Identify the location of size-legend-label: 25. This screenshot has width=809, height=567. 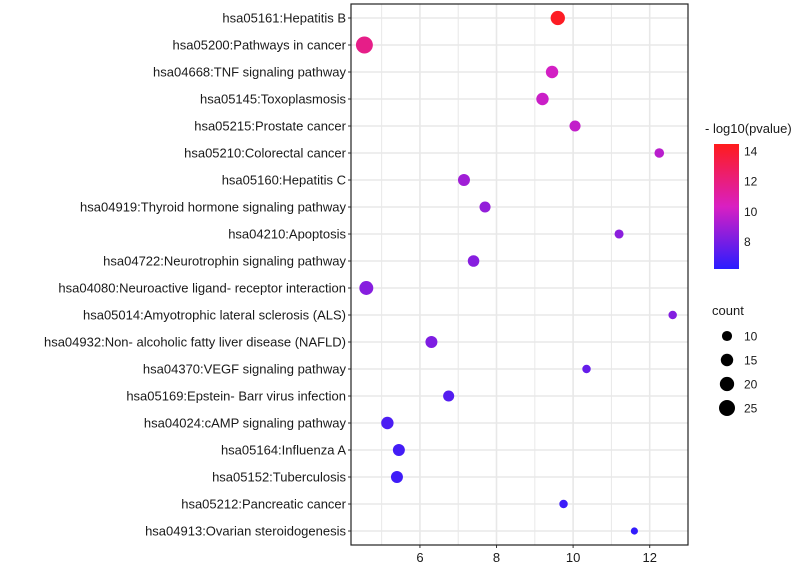
(751, 409).